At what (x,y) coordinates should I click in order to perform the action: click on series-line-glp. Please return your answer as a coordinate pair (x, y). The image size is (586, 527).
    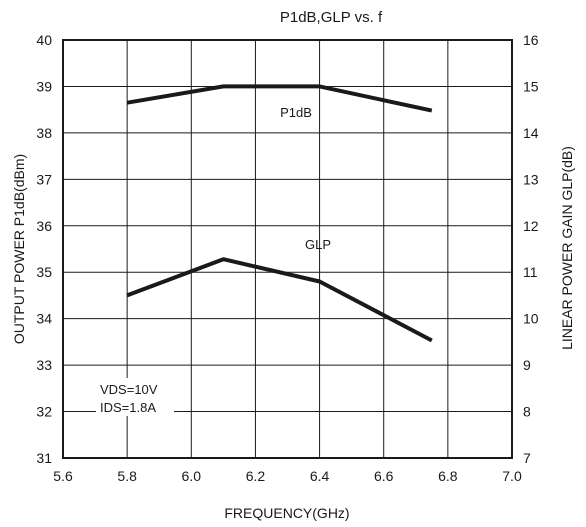
    Looking at the image, I should click on (279, 300).